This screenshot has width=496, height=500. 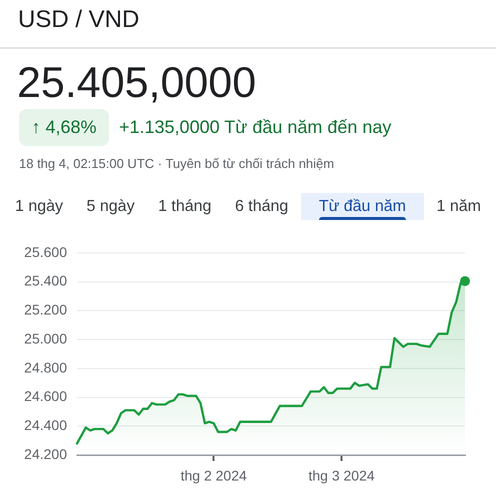 I want to click on x-tick-label: thg 2 2024, so click(x=213, y=475).